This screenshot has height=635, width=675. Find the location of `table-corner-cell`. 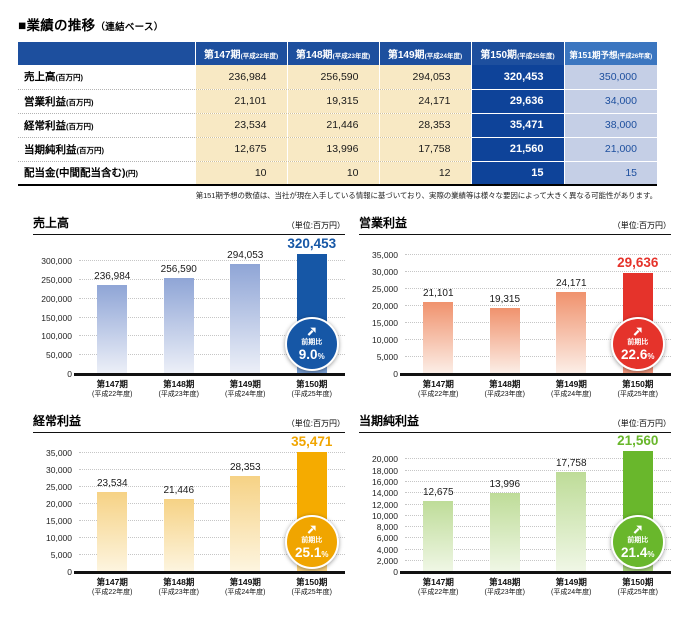

table-corner-cell is located at coordinates (106, 53).